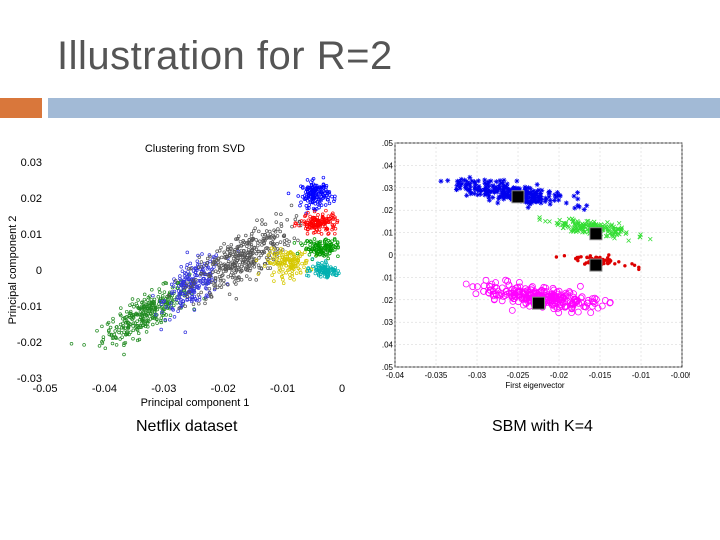 This screenshot has height=540, width=720. Describe the element at coordinates (388, 322) in the screenshot. I see `y-tick-label: .03` at that location.